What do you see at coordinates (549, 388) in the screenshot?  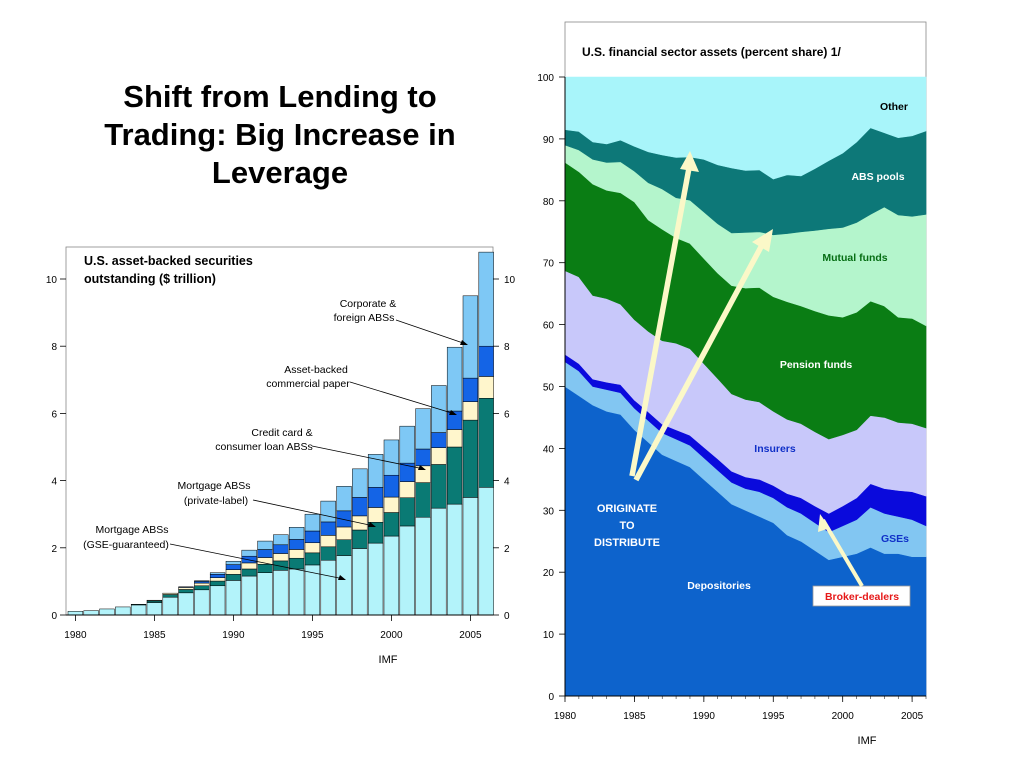 I see `fin-ytick-50: 50` at bounding box center [549, 388].